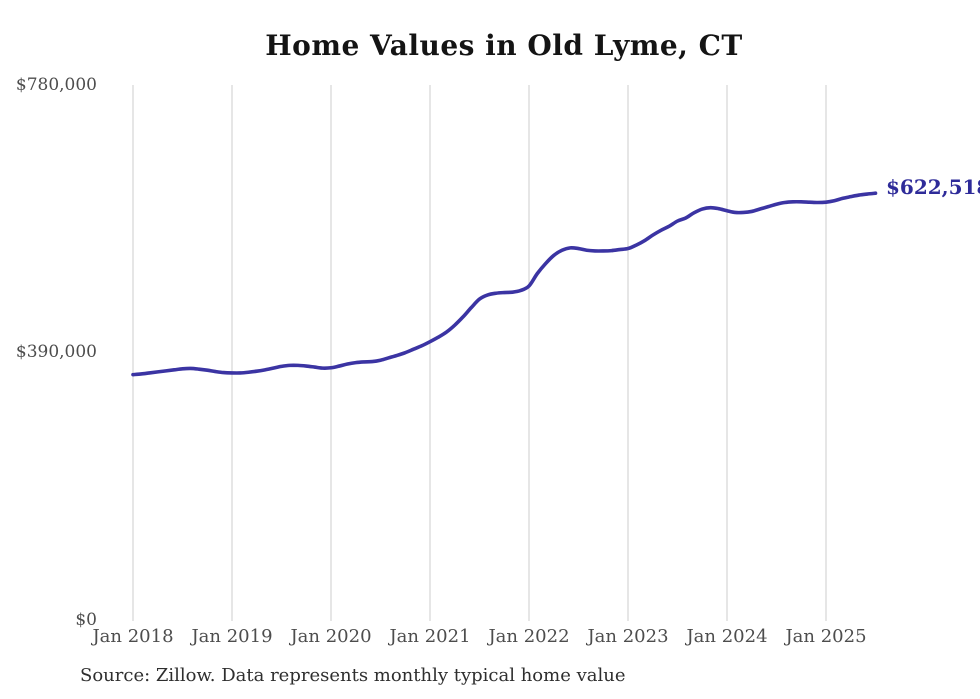 This screenshot has height=699, width=980. What do you see at coordinates (430, 636) in the screenshot?
I see `x-axis-tick-jan-2021: Jan 2021` at bounding box center [430, 636].